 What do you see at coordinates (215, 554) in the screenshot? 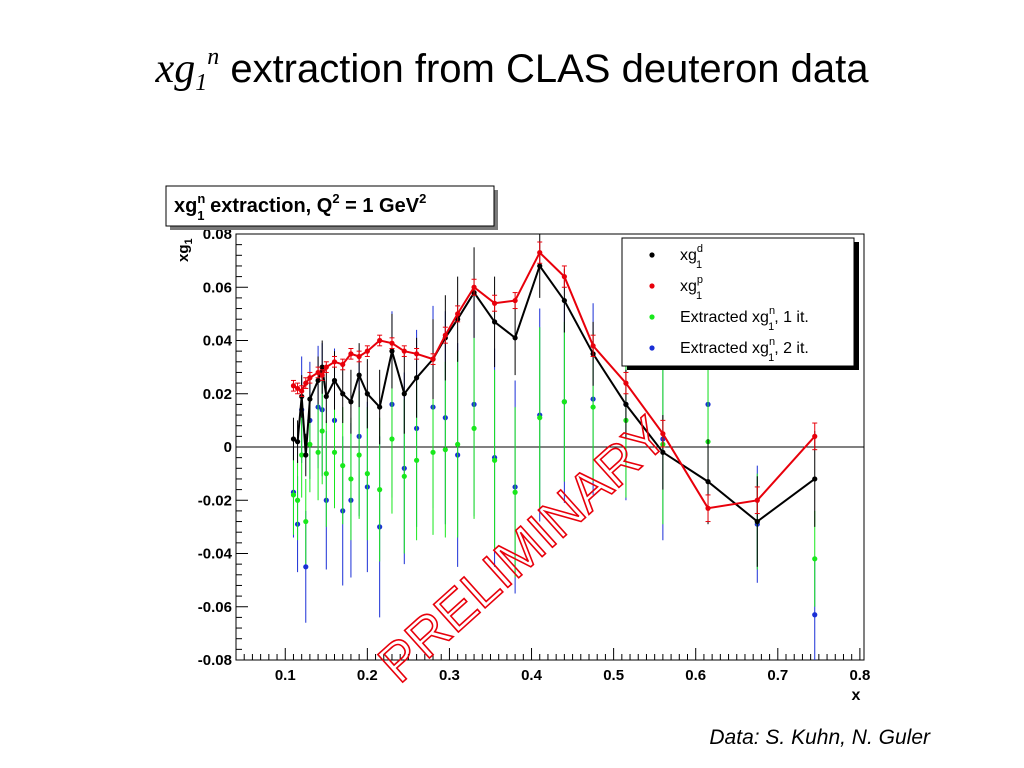
I see `y-tick-label: -0.04` at bounding box center [215, 554].